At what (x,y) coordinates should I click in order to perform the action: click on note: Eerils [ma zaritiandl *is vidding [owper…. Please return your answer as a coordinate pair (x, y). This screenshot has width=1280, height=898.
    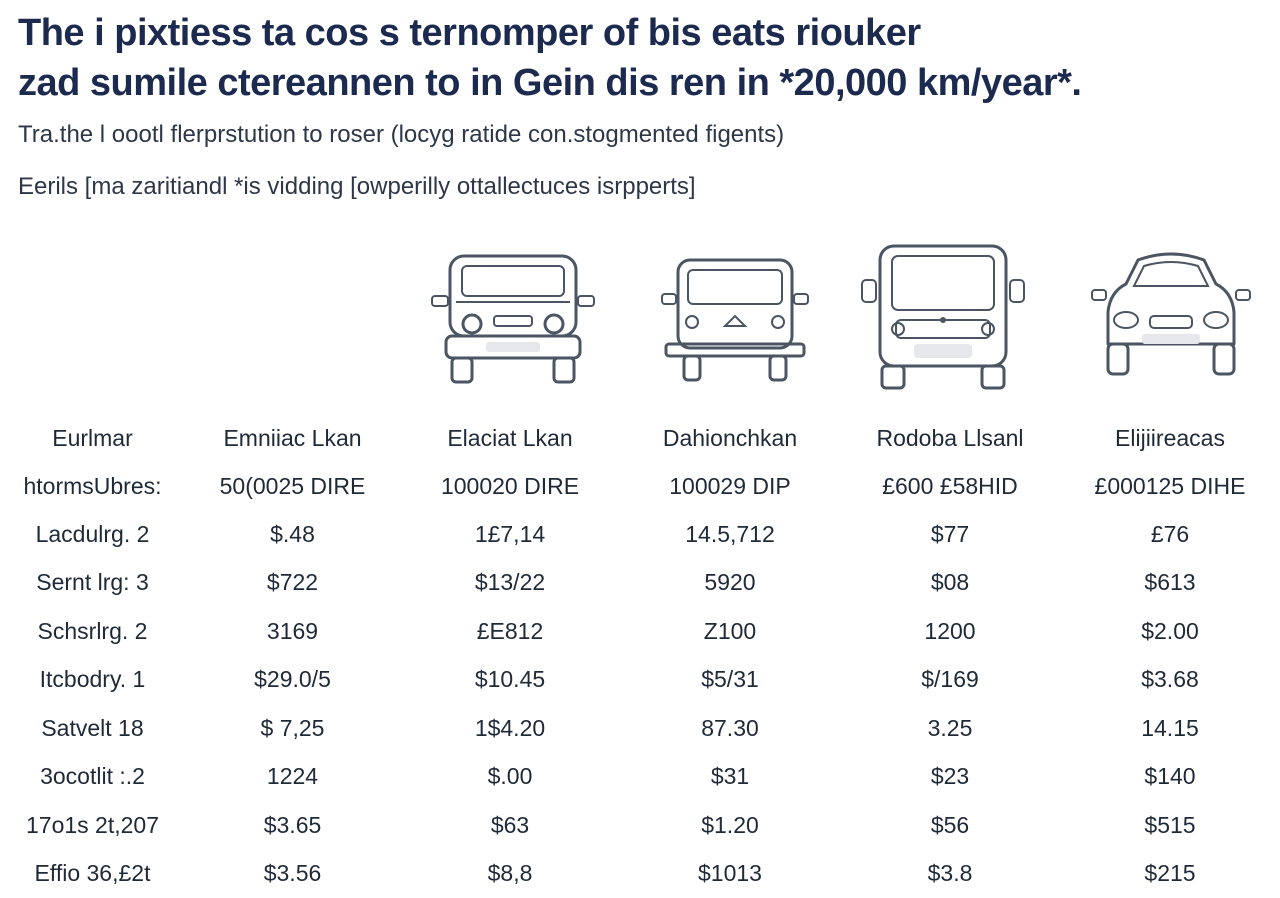
    Looking at the image, I should click on (357, 187).